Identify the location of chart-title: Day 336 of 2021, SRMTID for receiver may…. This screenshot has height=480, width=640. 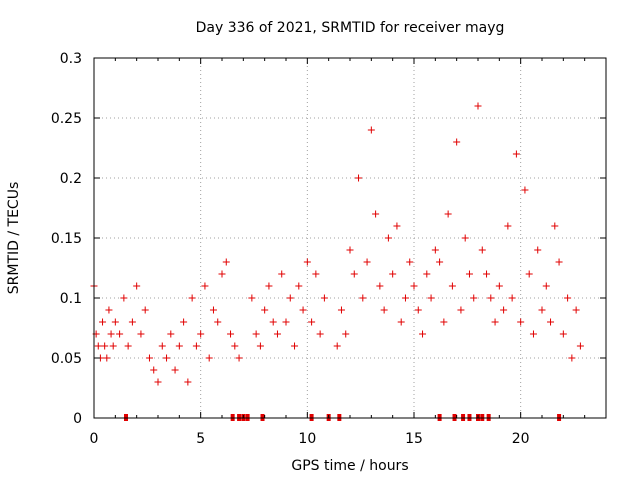
(350, 28).